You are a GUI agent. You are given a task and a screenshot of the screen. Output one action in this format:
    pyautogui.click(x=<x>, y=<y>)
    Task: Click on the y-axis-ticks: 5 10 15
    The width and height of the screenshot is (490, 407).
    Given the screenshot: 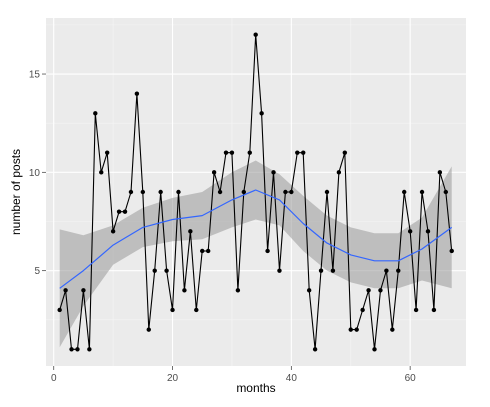 What is the action you would take?
    pyautogui.click(x=37, y=173)
    